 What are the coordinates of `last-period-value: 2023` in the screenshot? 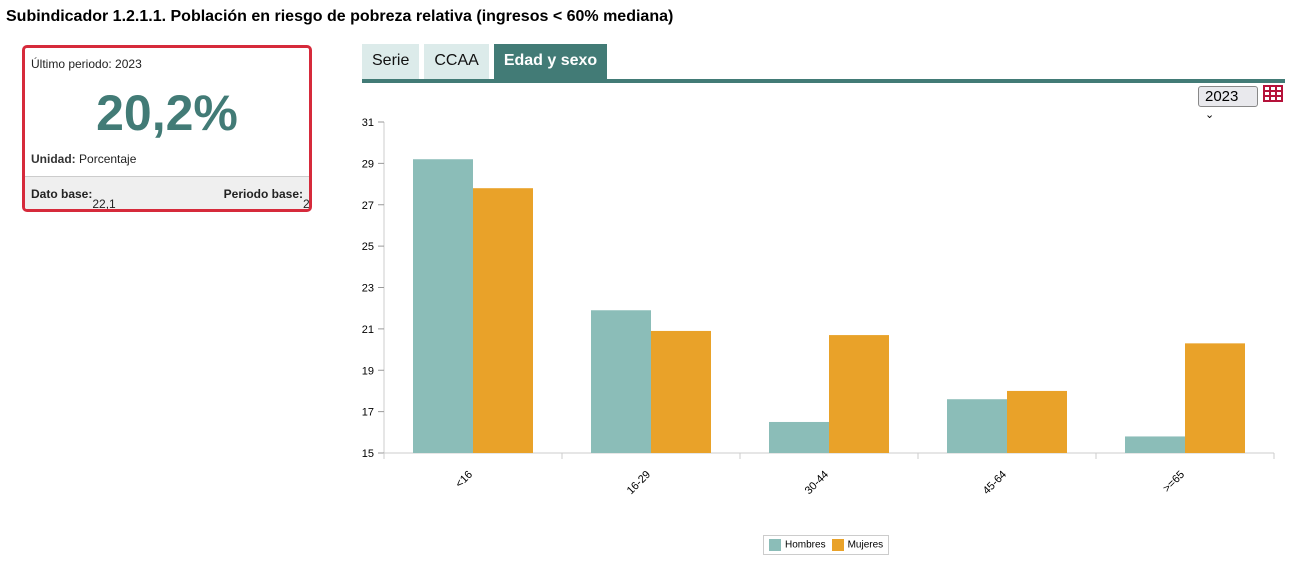 It's located at (128, 64).